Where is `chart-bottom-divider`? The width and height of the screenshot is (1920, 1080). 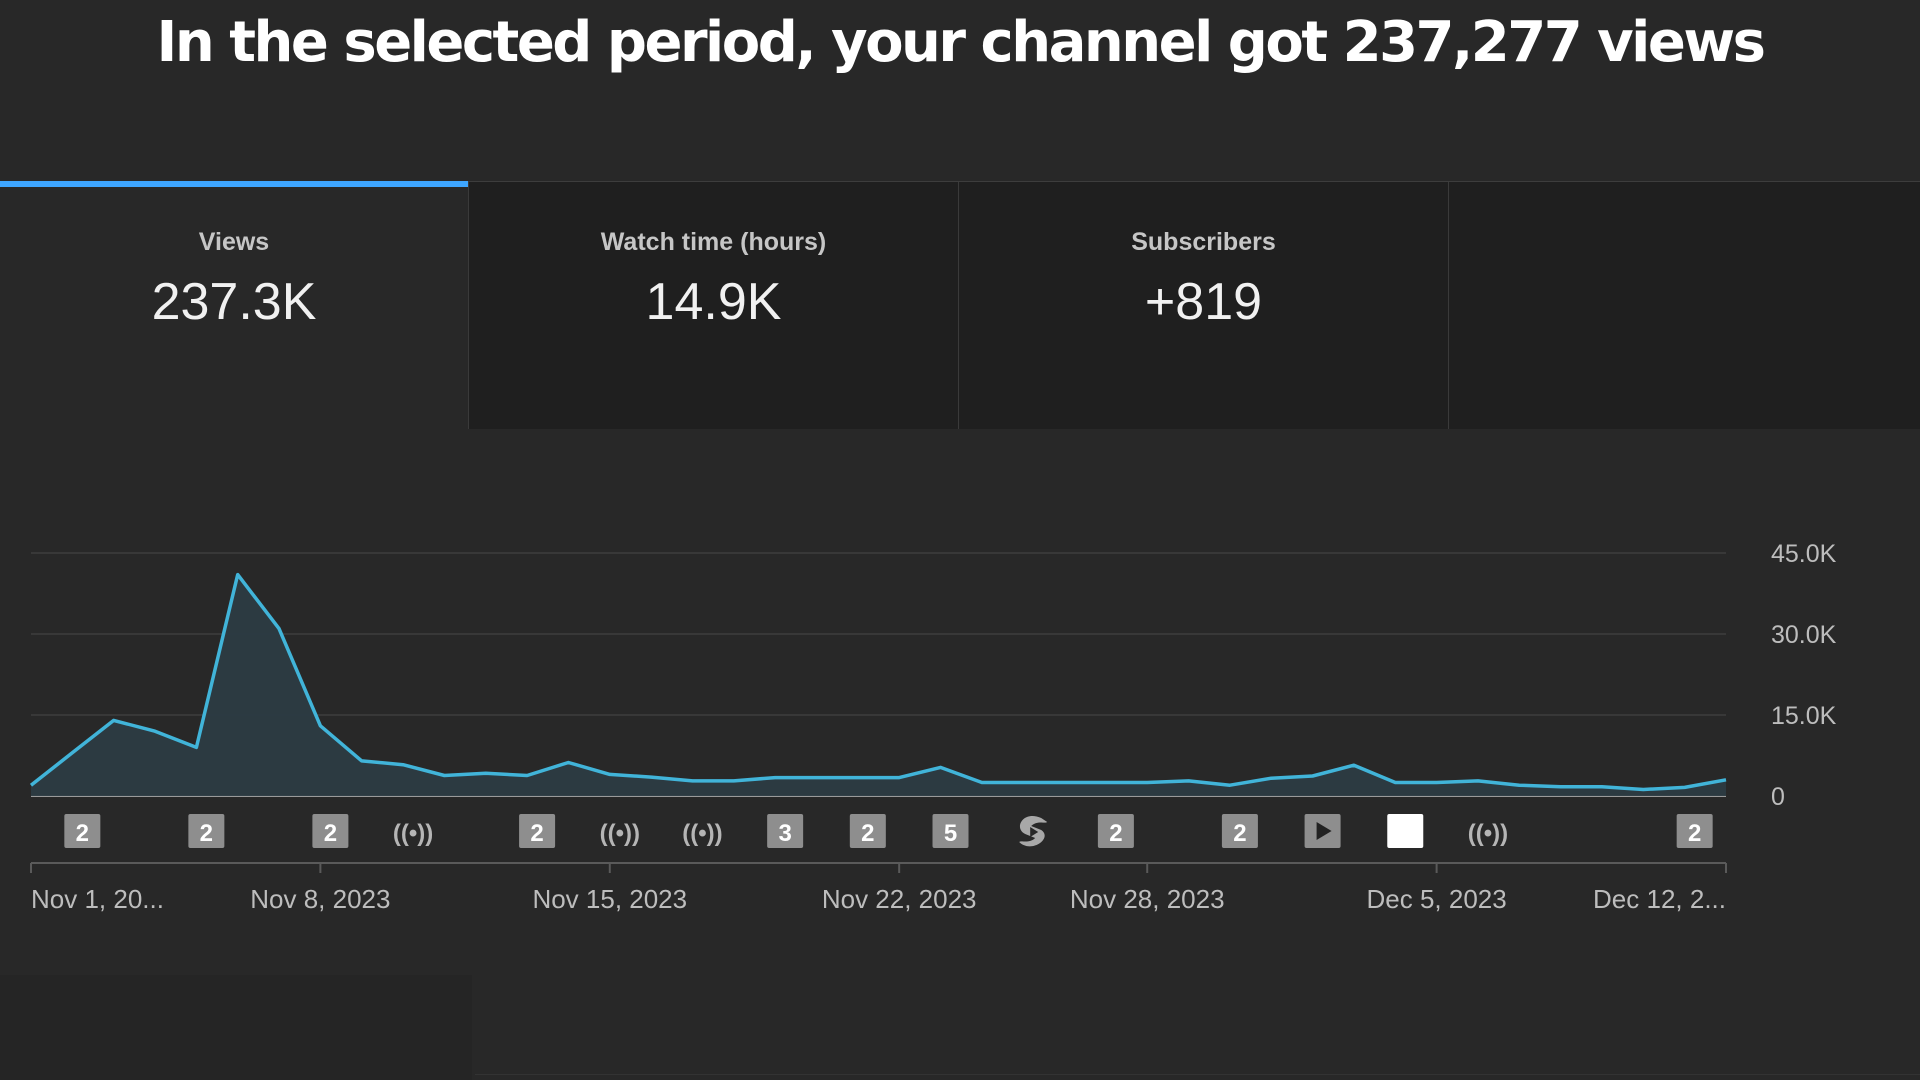
chart-bottom-divider is located at coordinates (1197, 1074).